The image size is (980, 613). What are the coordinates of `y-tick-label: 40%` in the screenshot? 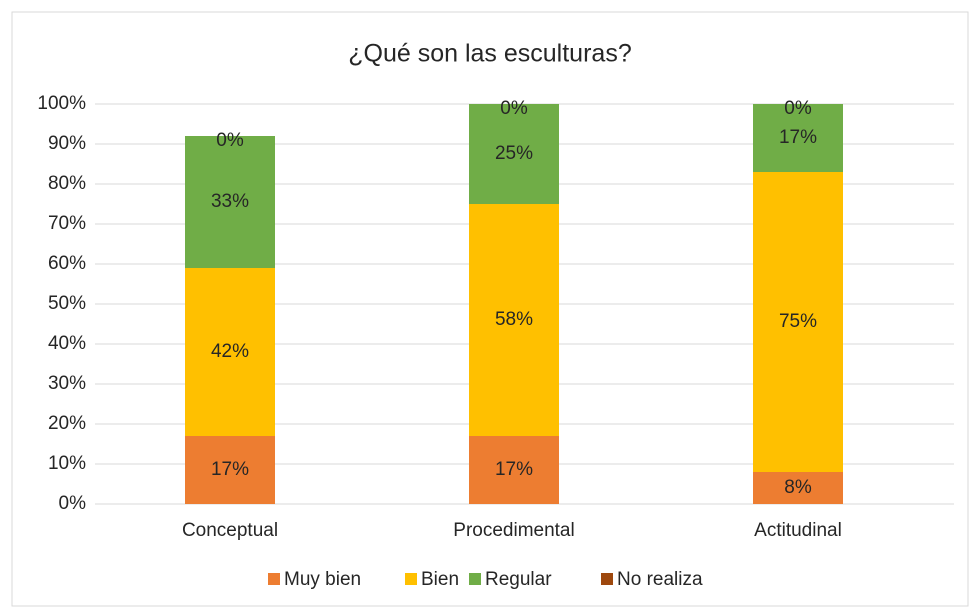 It's located at (67, 343).